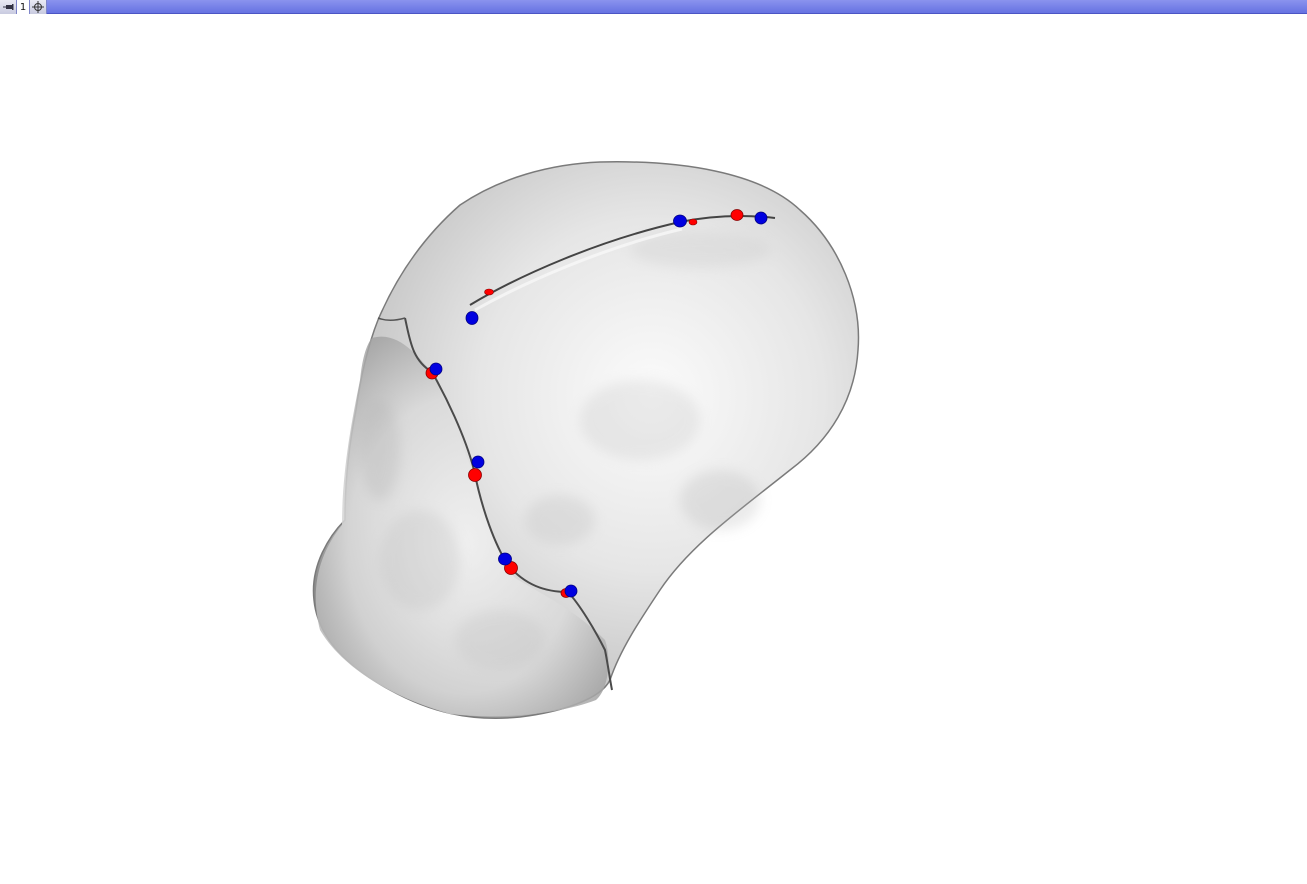 This screenshot has height=884, width=1307. What do you see at coordinates (23, 7) in the screenshot?
I see `layout-number-label: 1` at bounding box center [23, 7].